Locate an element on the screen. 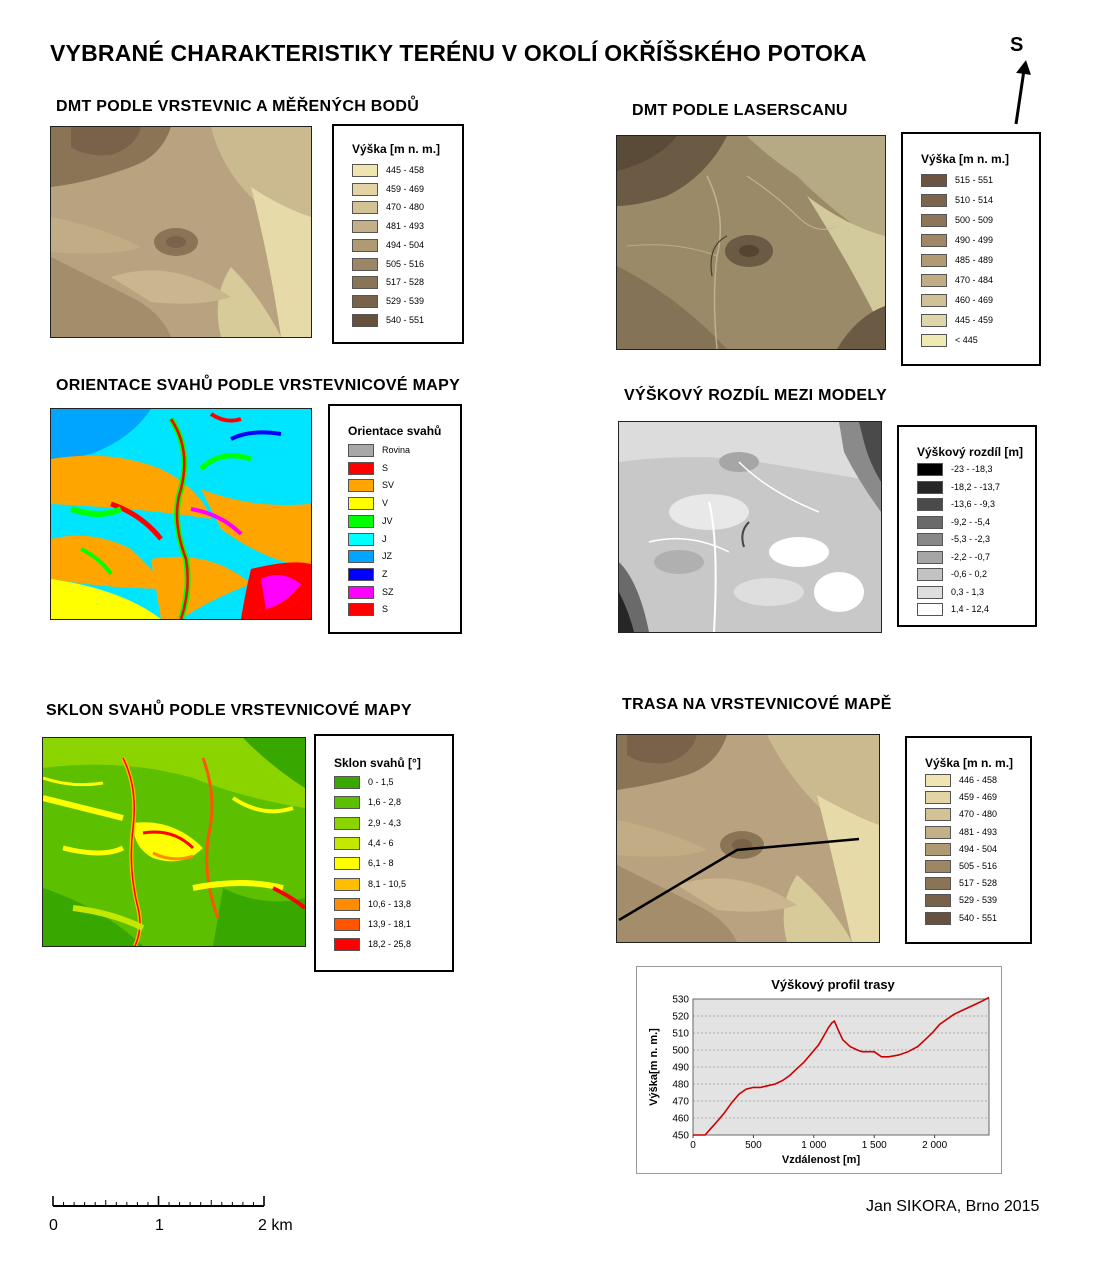 The image size is (1100, 1275). legend-label: 446 - 458 is located at coordinates (978, 780).